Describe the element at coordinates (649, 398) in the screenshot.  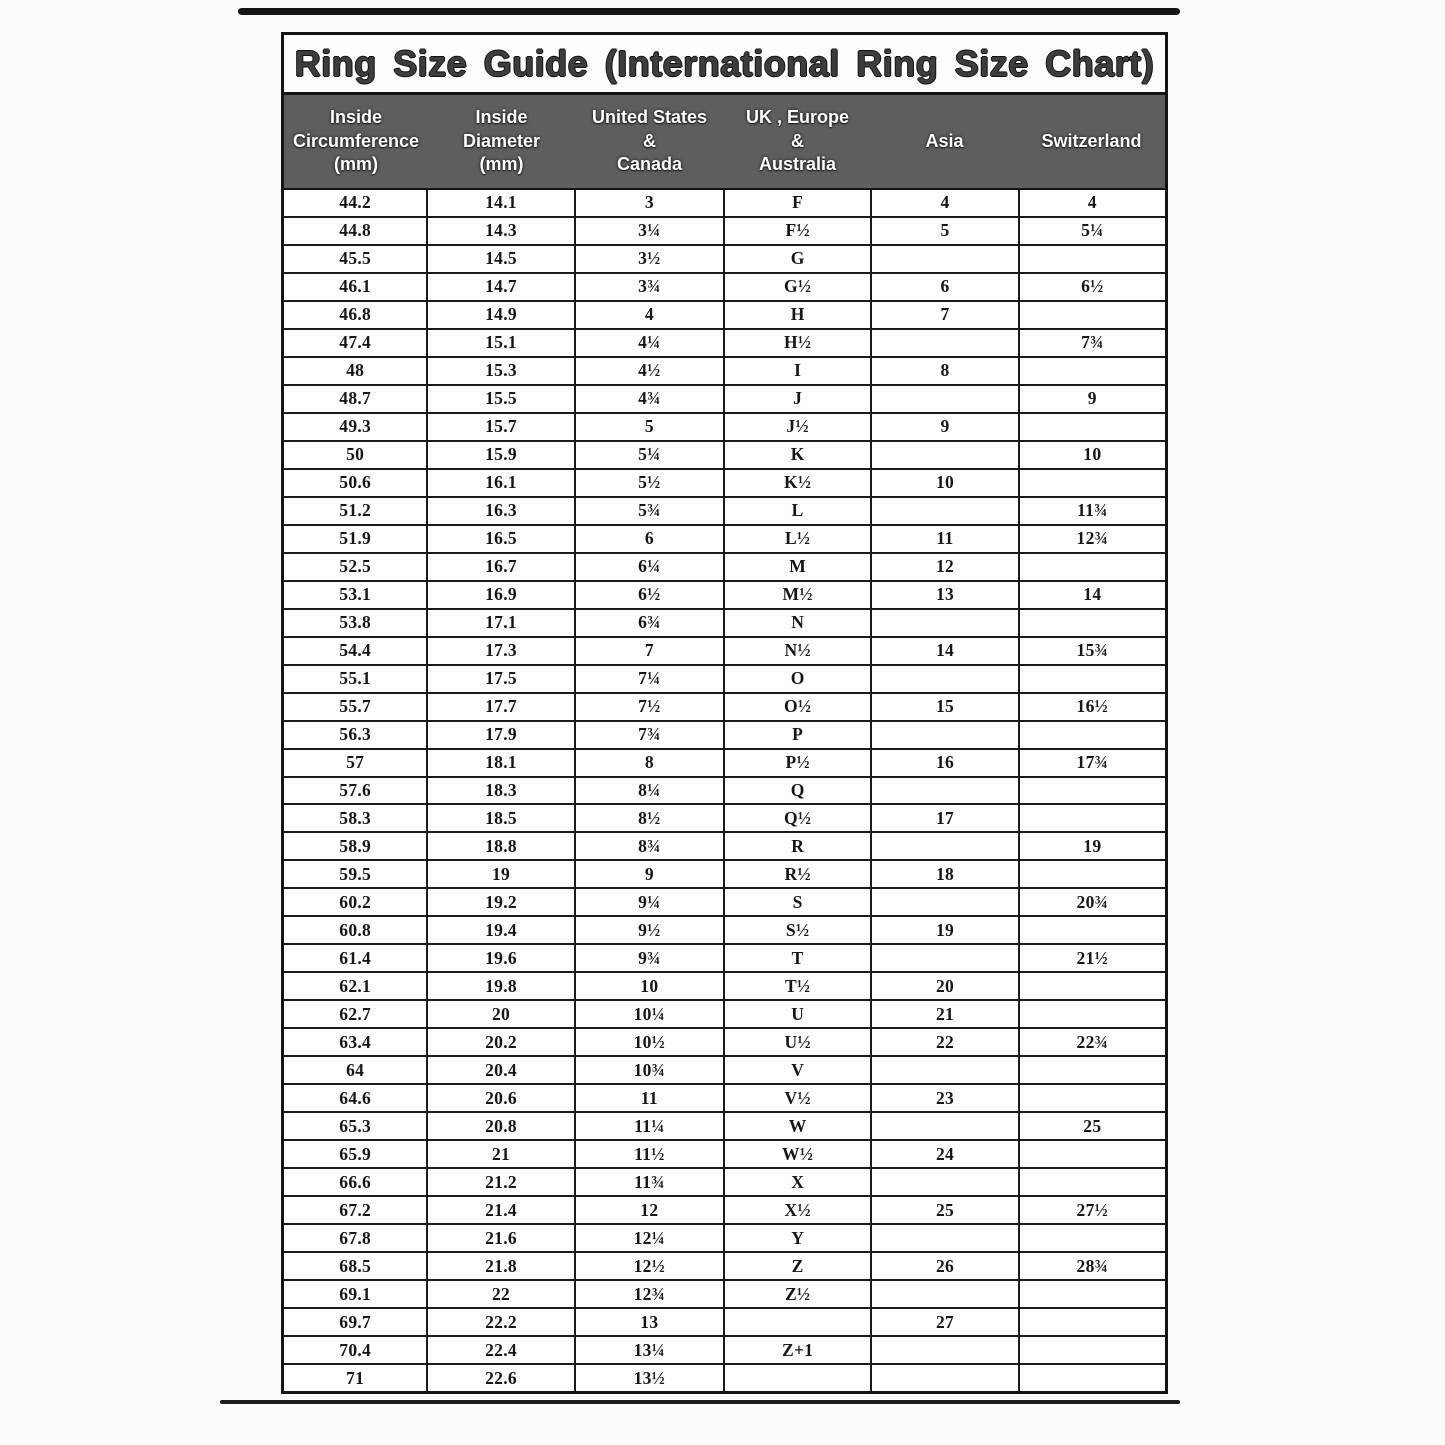
I see `table-cell: 4¾` at that location.